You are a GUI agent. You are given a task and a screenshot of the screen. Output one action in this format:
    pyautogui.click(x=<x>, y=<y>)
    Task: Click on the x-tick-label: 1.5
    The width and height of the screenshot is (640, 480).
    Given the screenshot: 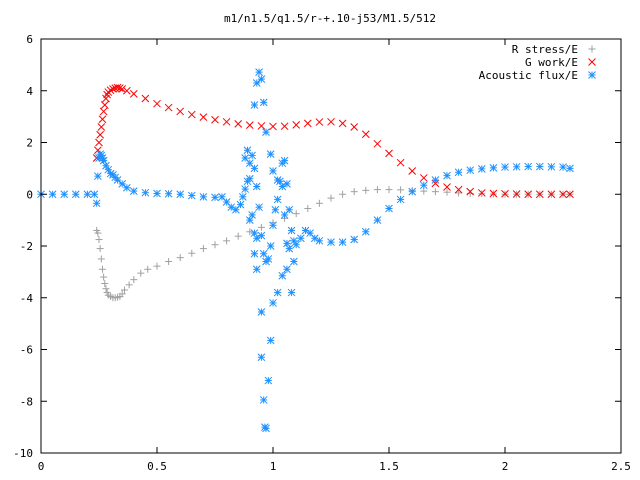 What is the action you would take?
    pyautogui.click(x=389, y=466)
    